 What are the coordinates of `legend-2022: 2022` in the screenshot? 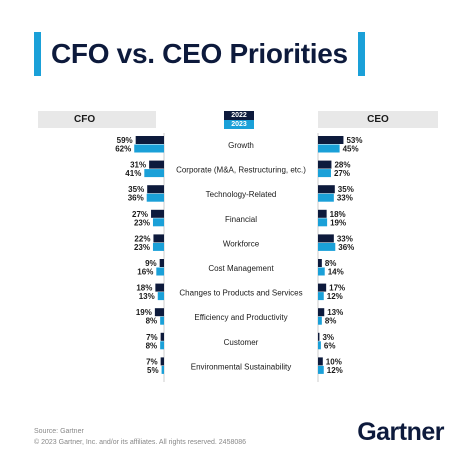 It's located at (239, 115).